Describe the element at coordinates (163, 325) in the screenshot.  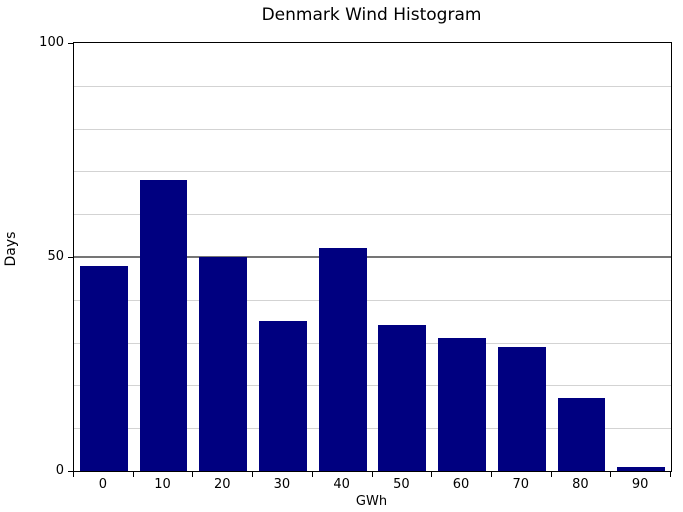
I see `bar-10-gwh` at that location.